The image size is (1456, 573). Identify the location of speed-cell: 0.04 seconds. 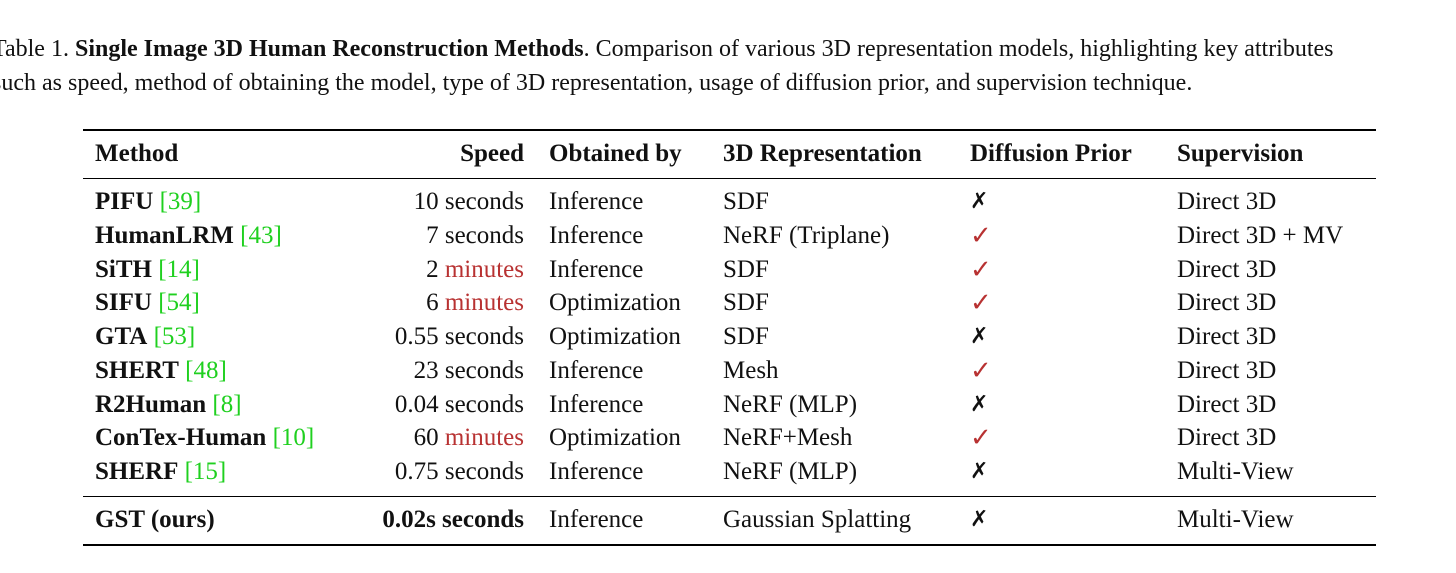
(459, 405).